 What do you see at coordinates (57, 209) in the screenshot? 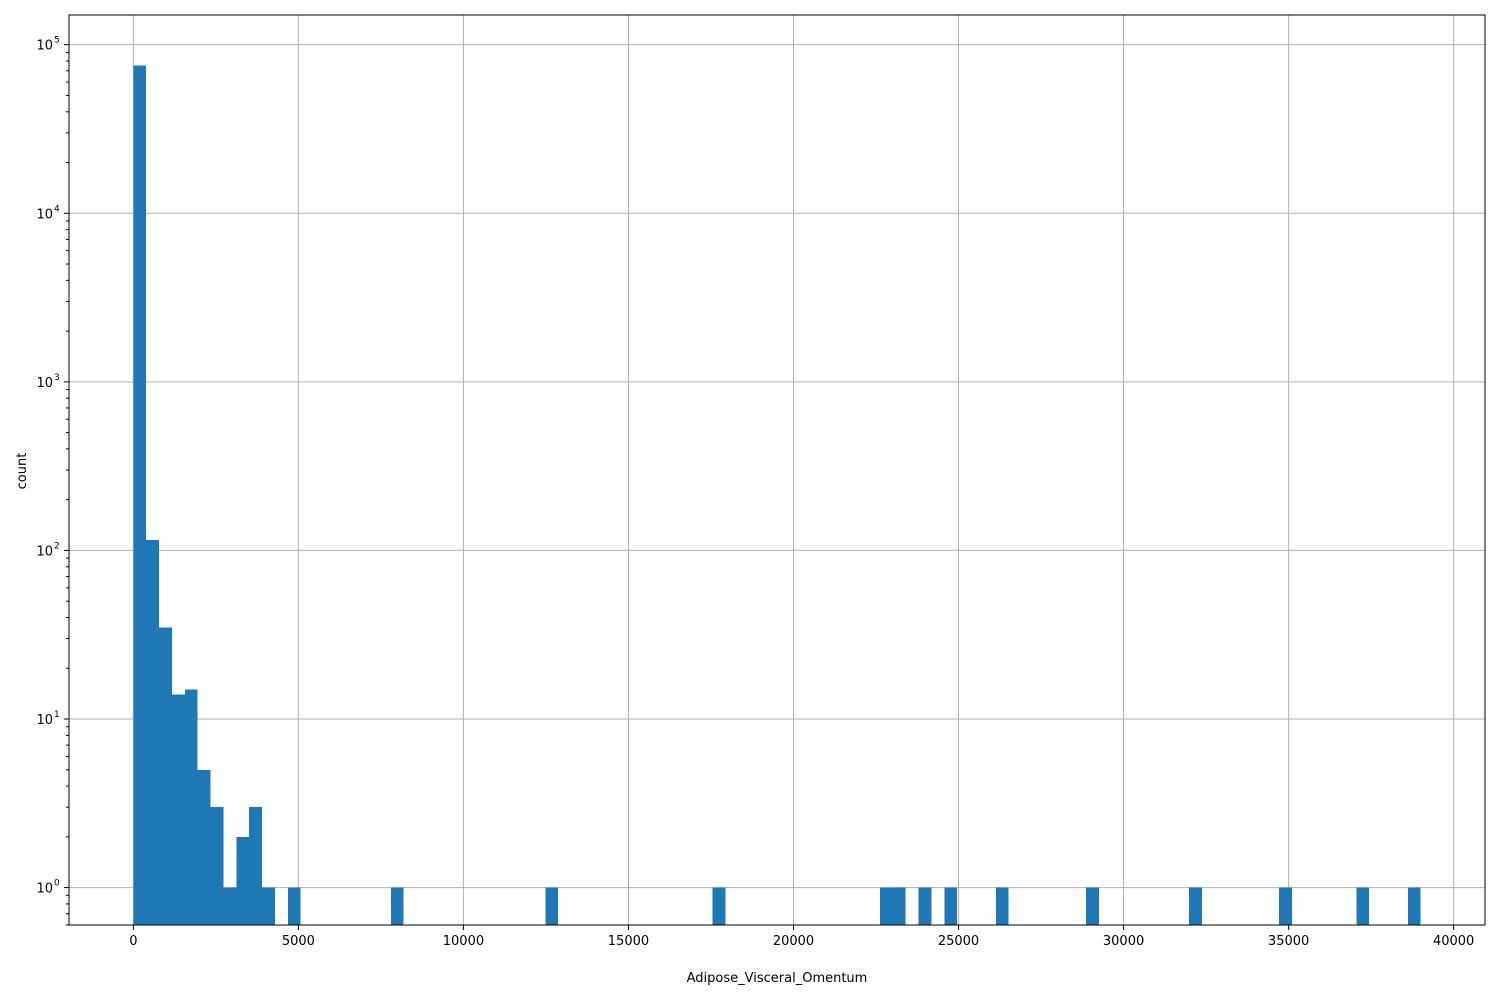
I see `y-tick-exponent: 4` at bounding box center [57, 209].